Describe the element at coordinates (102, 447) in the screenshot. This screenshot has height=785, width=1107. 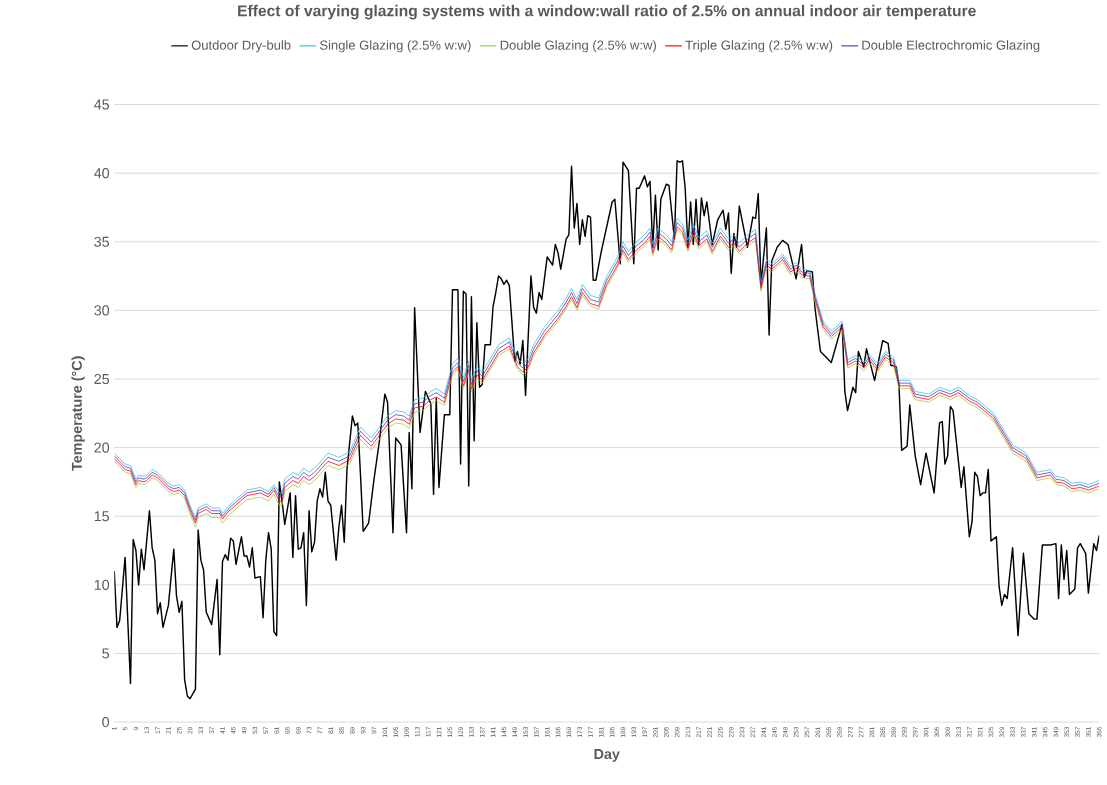
I see `y-tick-label: 20` at that location.